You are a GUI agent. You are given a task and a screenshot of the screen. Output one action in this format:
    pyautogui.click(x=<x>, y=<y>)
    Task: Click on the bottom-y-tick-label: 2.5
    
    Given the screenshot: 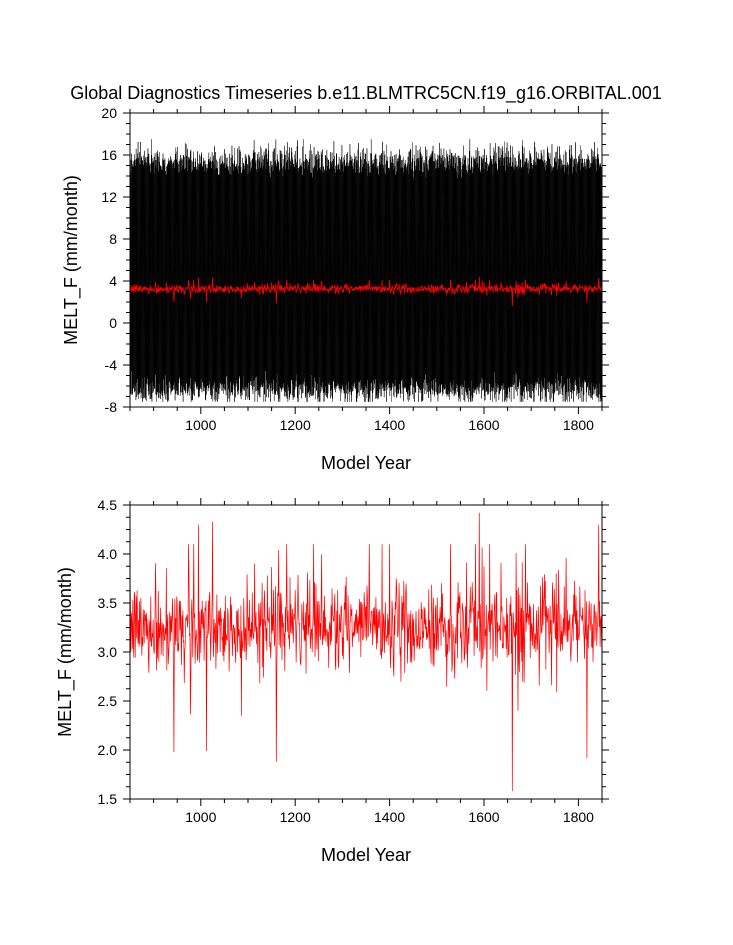 What is the action you would take?
    pyautogui.click(x=108, y=701)
    